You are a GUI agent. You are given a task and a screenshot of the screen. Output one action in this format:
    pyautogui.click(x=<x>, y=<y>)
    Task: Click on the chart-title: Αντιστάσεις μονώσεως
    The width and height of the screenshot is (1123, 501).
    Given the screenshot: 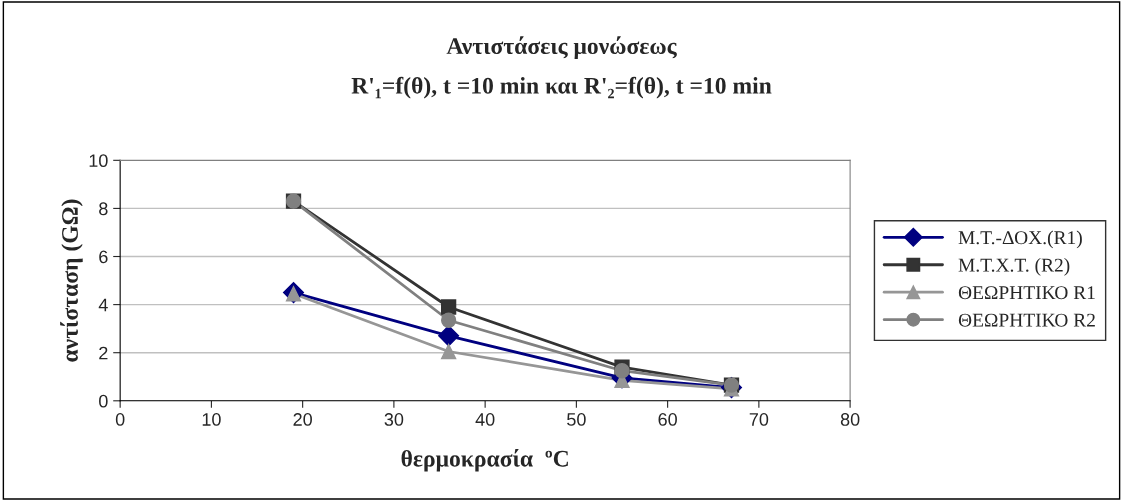 What is the action you would take?
    pyautogui.click(x=561, y=47)
    